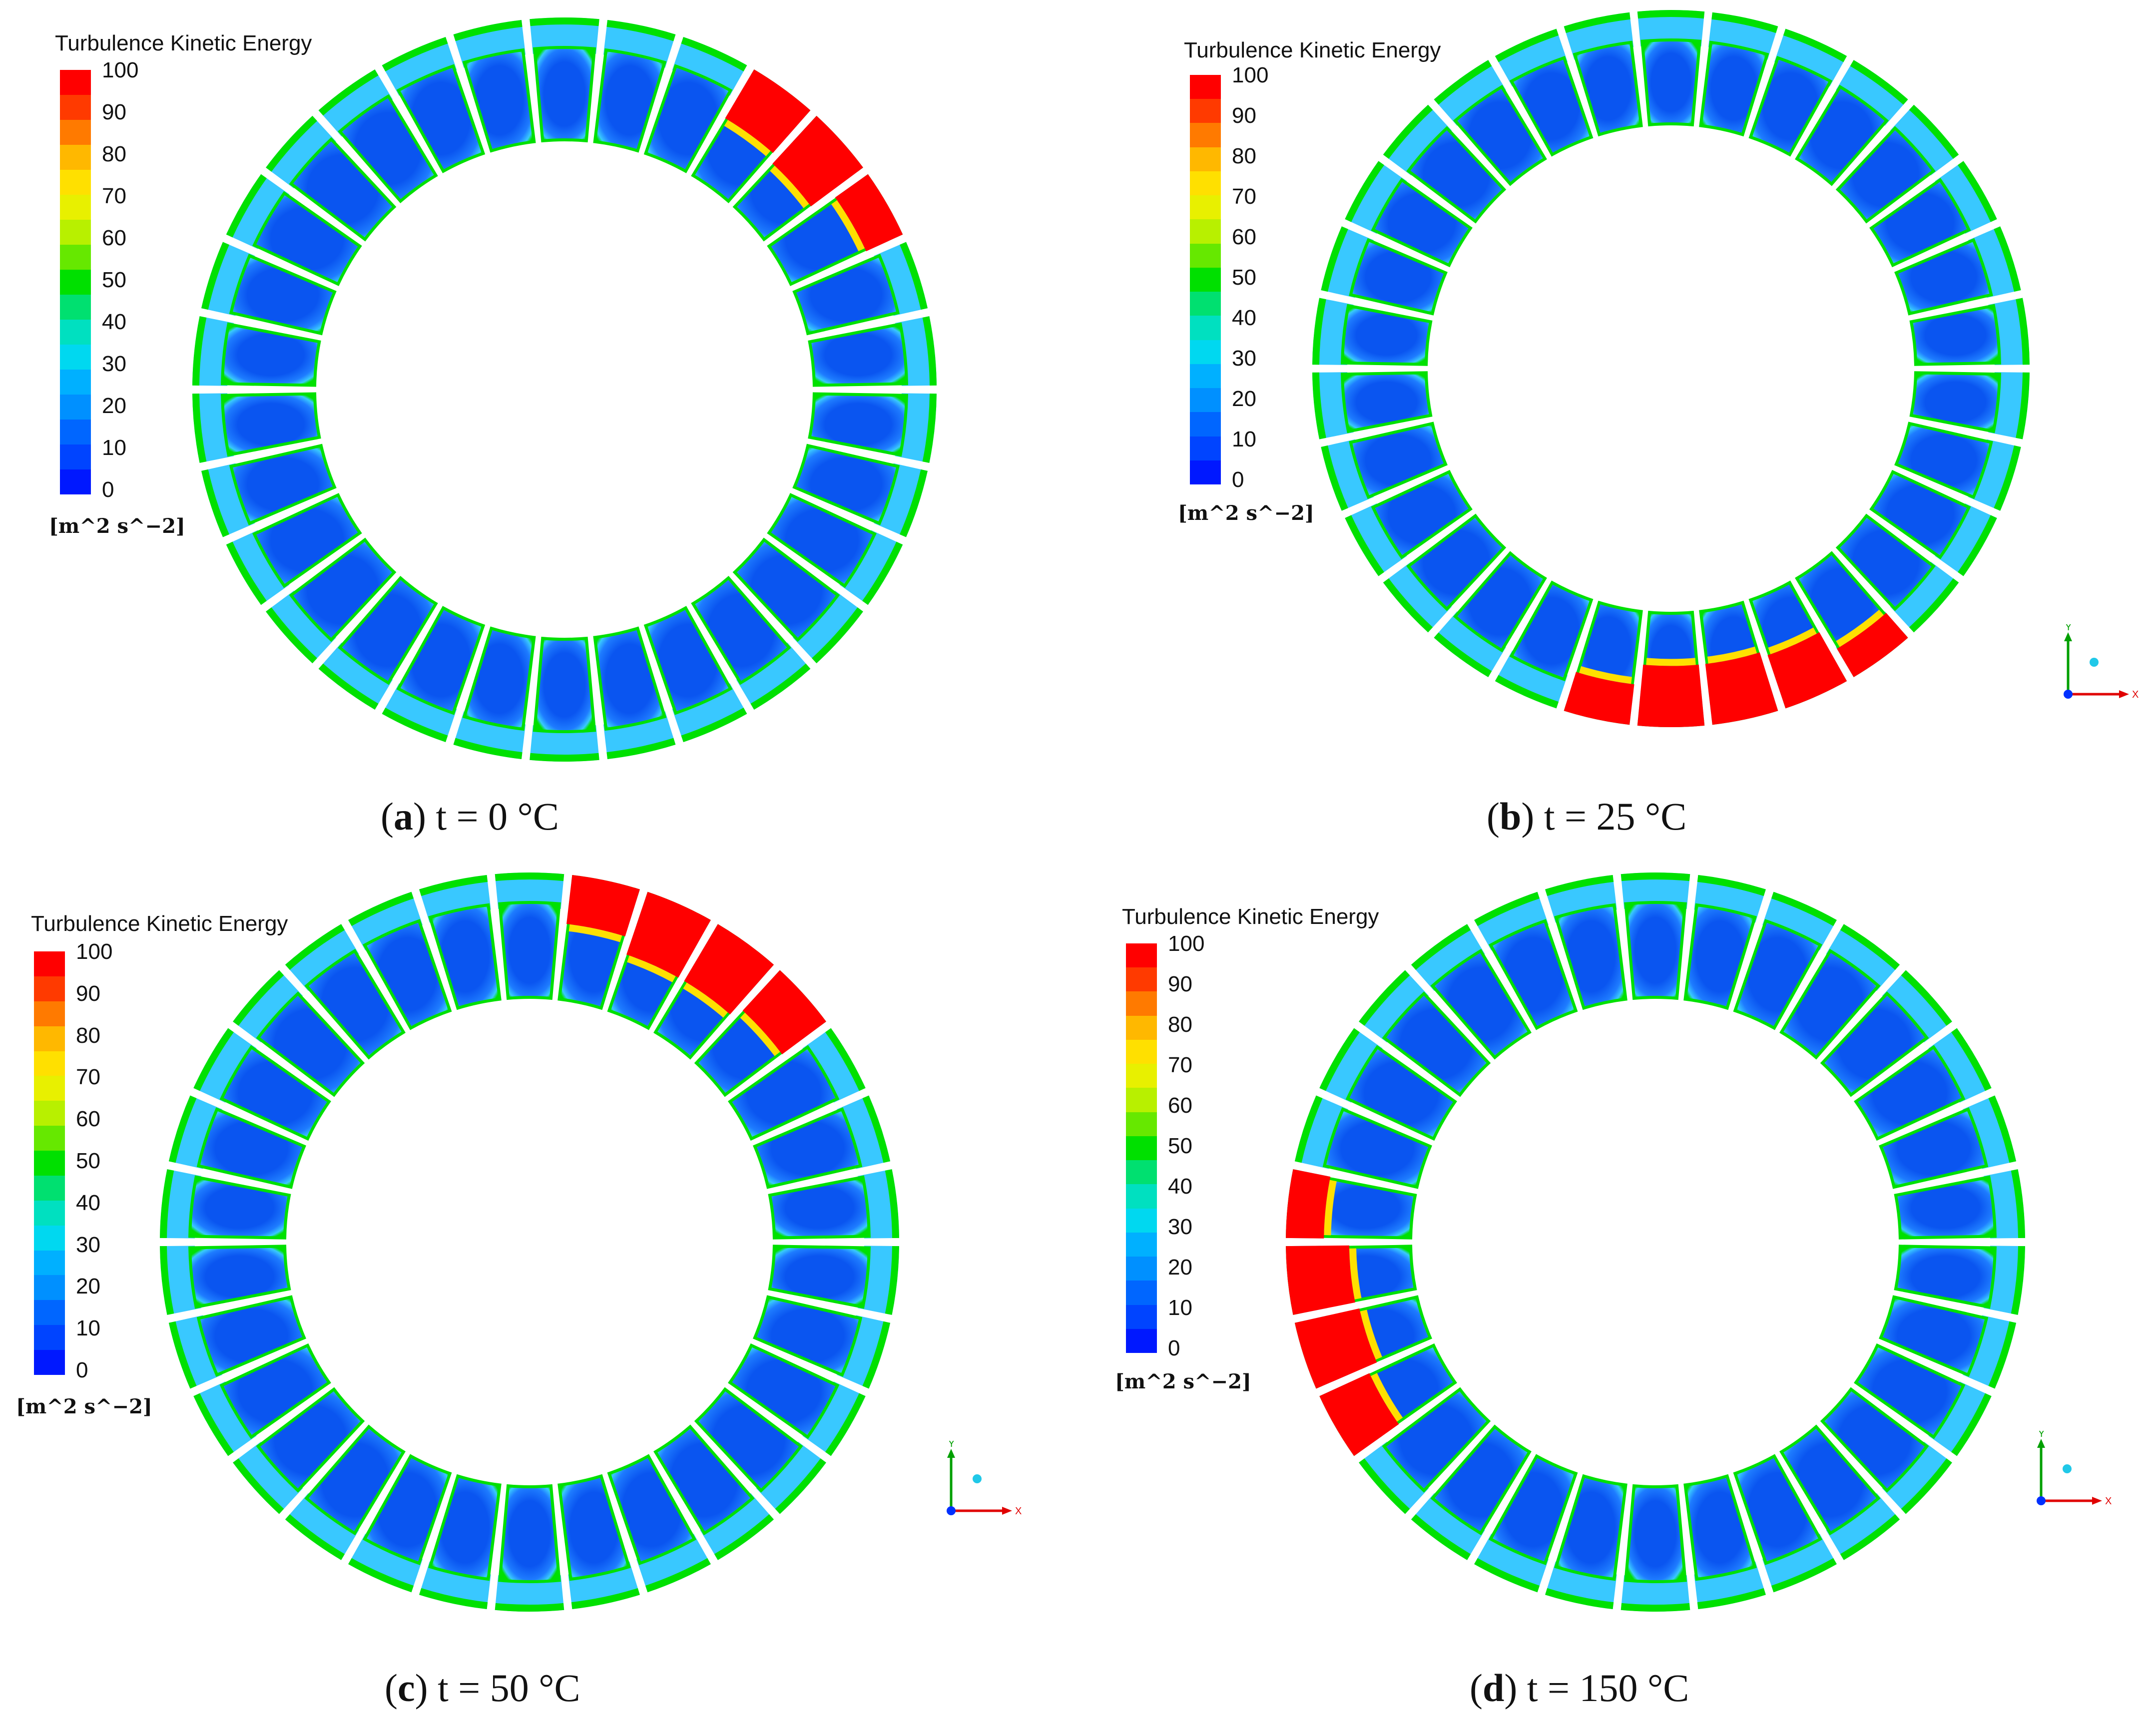  What do you see at coordinates (729, 969) in the screenshot?
I see `high-tke-region` at bounding box center [729, 969].